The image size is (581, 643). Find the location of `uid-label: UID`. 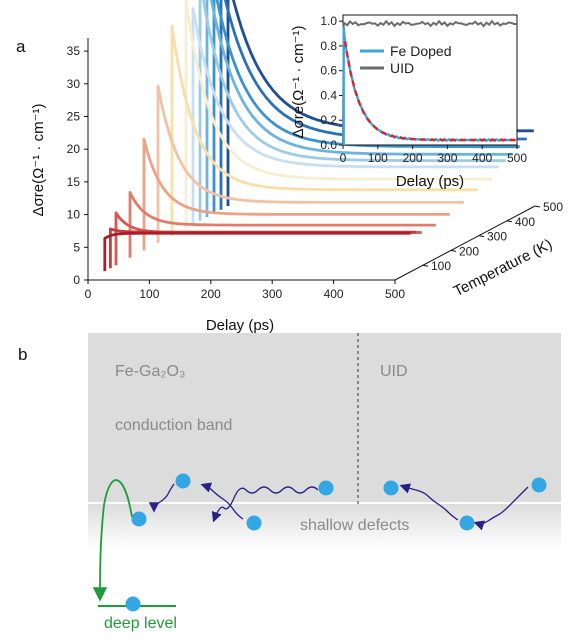

uid-label: UID is located at coordinates (394, 371).